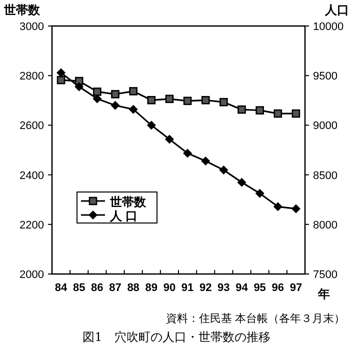 The height and width of the screenshot is (347, 353). Describe the element at coordinates (115, 288) in the screenshot. I see `x-tick-label: 87` at that location.